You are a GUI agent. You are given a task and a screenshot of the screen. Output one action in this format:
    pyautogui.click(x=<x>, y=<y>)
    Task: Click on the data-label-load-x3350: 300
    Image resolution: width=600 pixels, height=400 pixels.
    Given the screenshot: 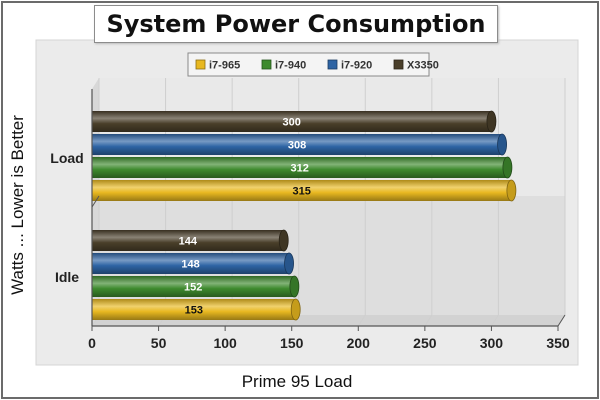 What is the action you would take?
    pyautogui.click(x=292, y=123)
    